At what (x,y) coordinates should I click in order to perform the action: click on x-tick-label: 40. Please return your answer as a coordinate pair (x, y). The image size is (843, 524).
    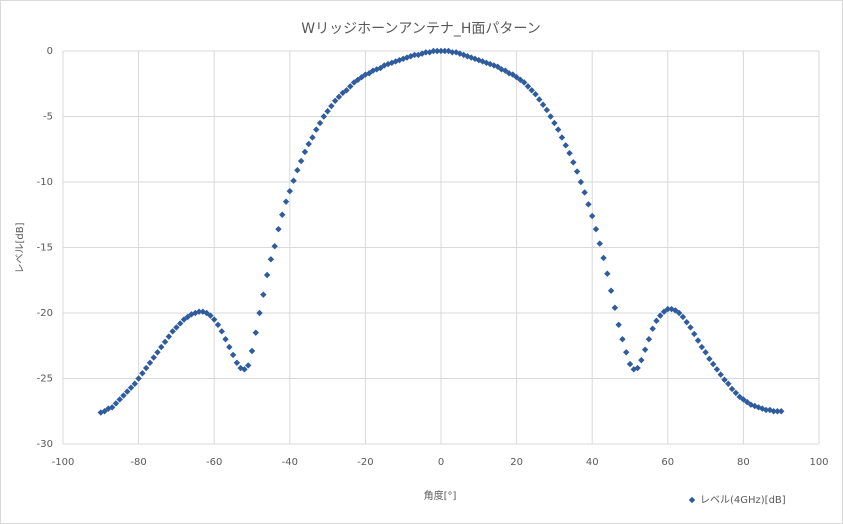
    Looking at the image, I should click on (592, 462).